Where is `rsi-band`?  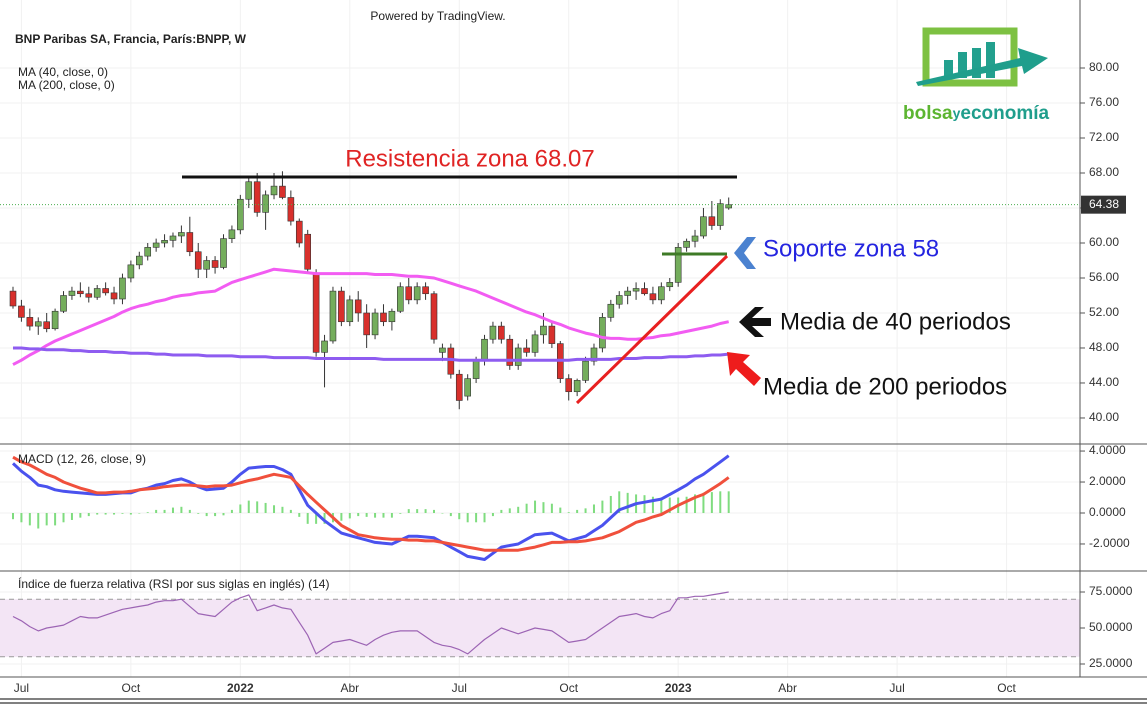 rsi-band is located at coordinates (540, 628).